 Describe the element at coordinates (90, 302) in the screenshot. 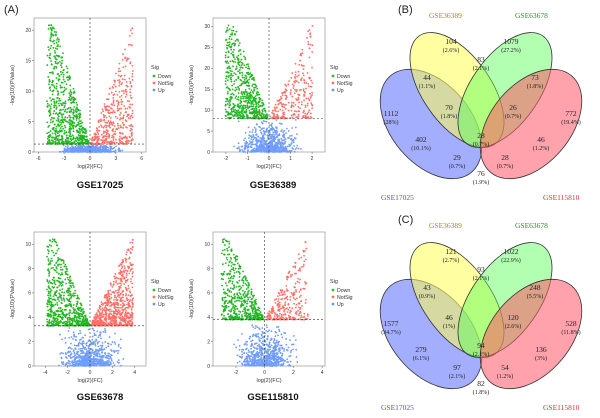

I see `volcano-points` at that location.